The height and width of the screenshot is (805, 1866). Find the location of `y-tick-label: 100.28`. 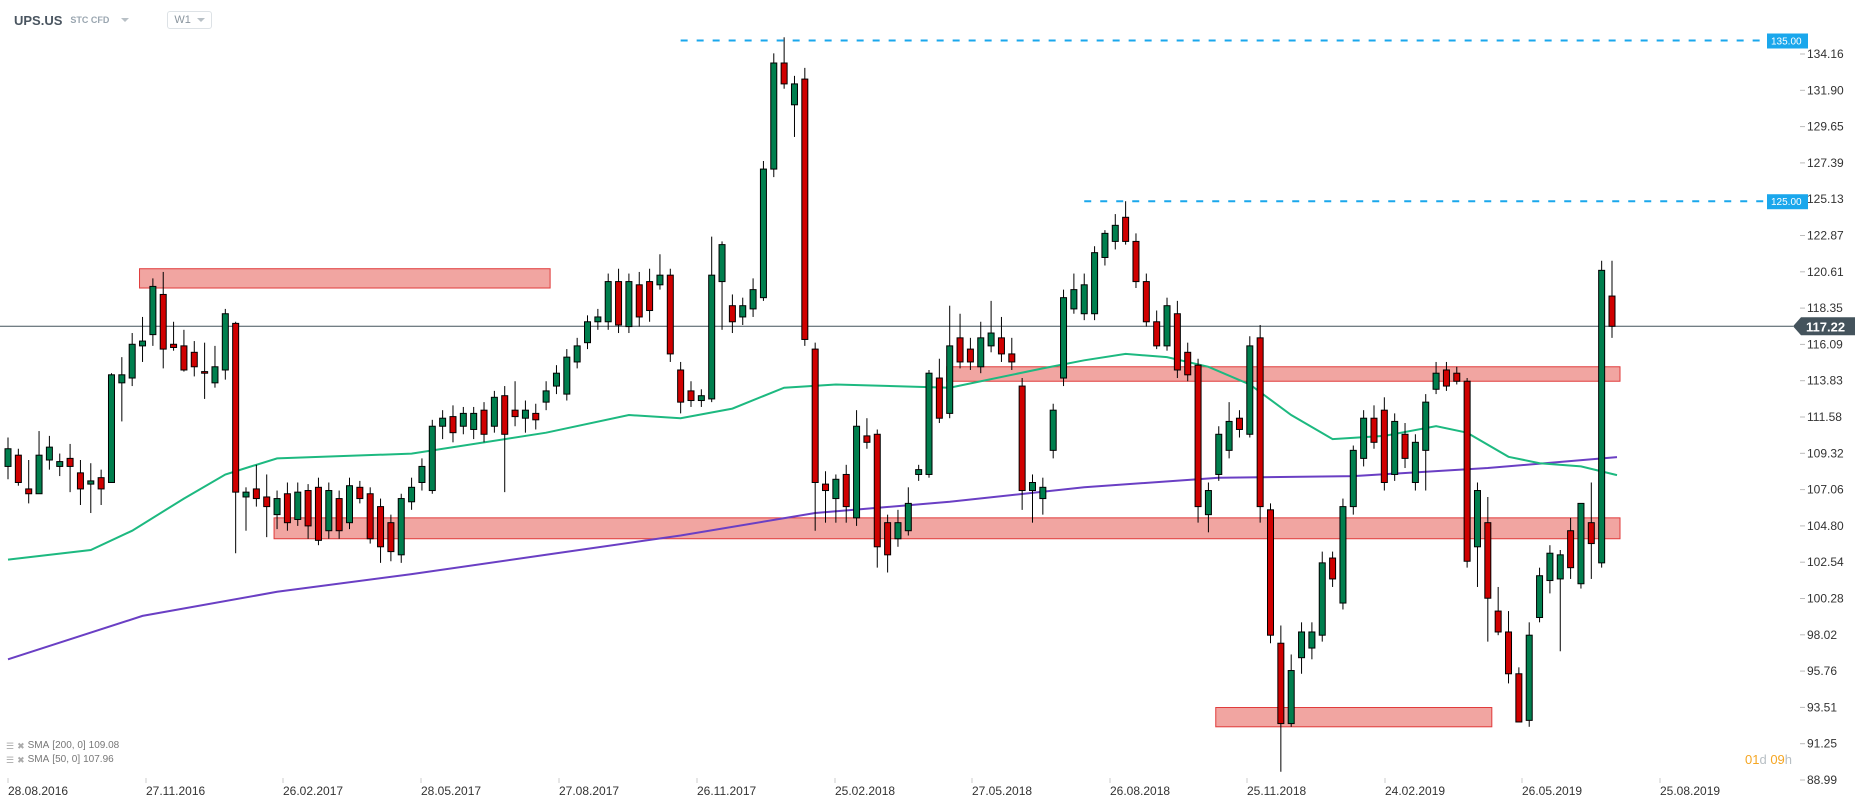

y-tick-label: 100.28 is located at coordinates (1825, 599).